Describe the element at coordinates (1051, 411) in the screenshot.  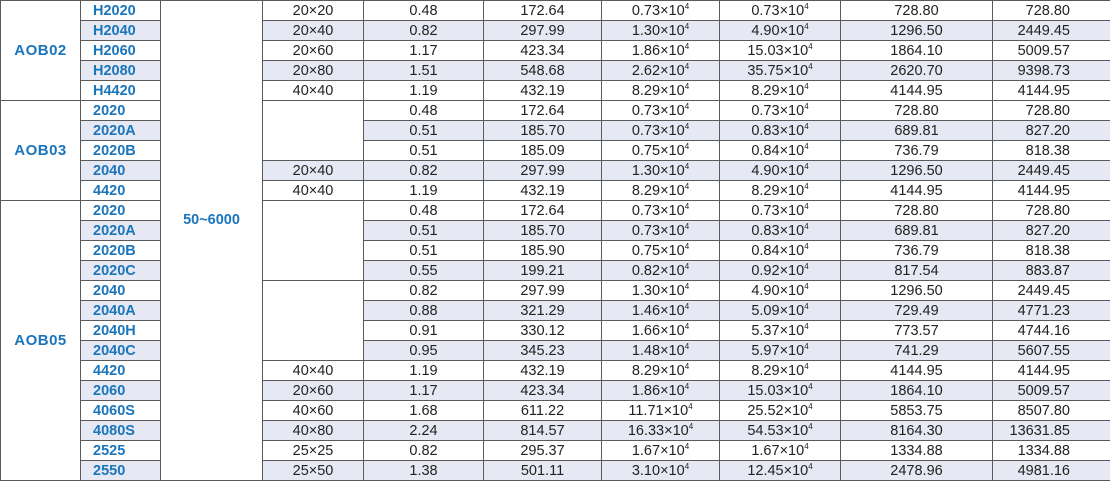
I see `wy-cell: 8507.80` at that location.